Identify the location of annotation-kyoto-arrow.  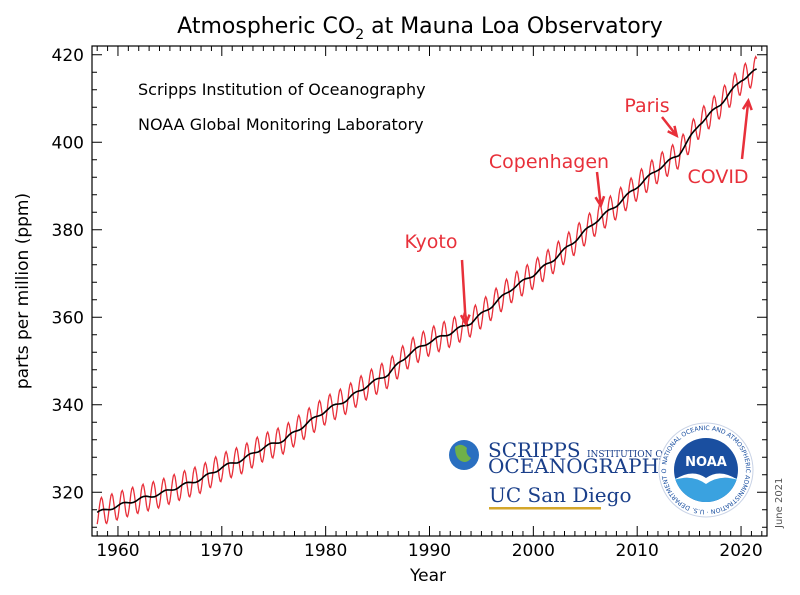
(465, 293).